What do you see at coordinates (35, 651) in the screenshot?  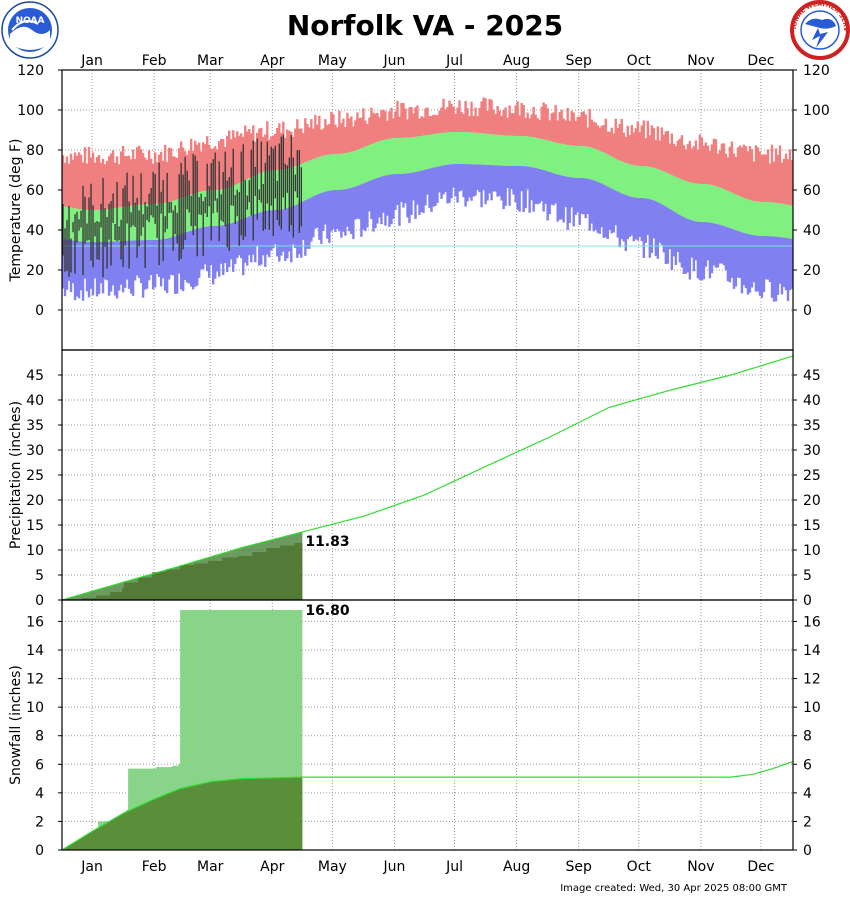 I see `y-tick-label-left: 14` at bounding box center [35, 651].